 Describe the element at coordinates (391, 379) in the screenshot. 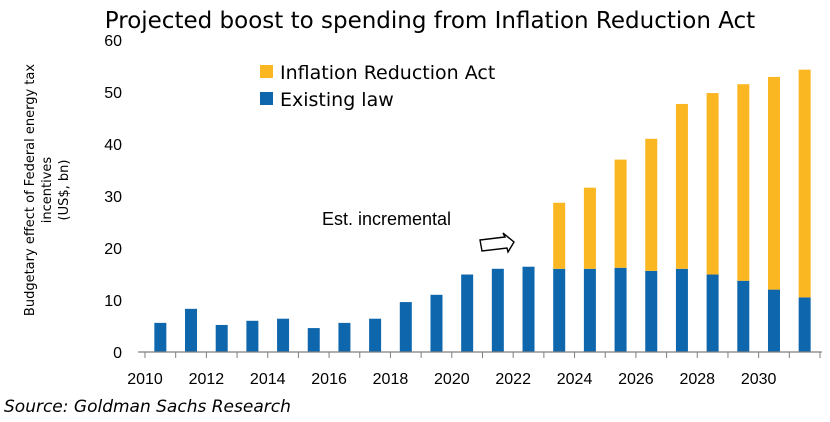

I see `x-tick-label: 2018` at that location.